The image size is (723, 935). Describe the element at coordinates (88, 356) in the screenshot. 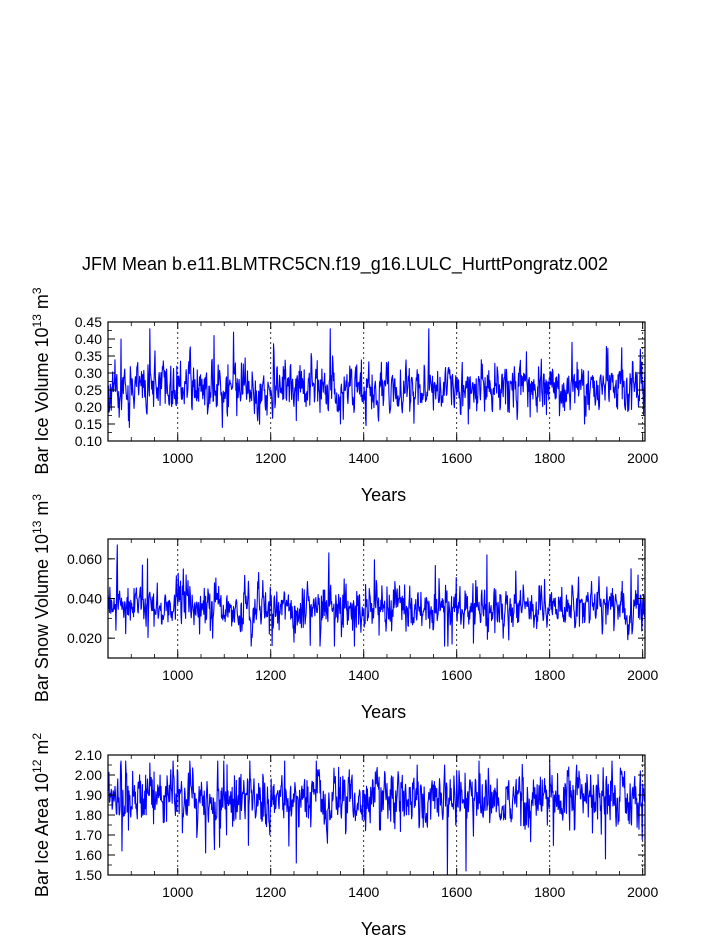

I see `y-tick-label: 0.35` at that location.